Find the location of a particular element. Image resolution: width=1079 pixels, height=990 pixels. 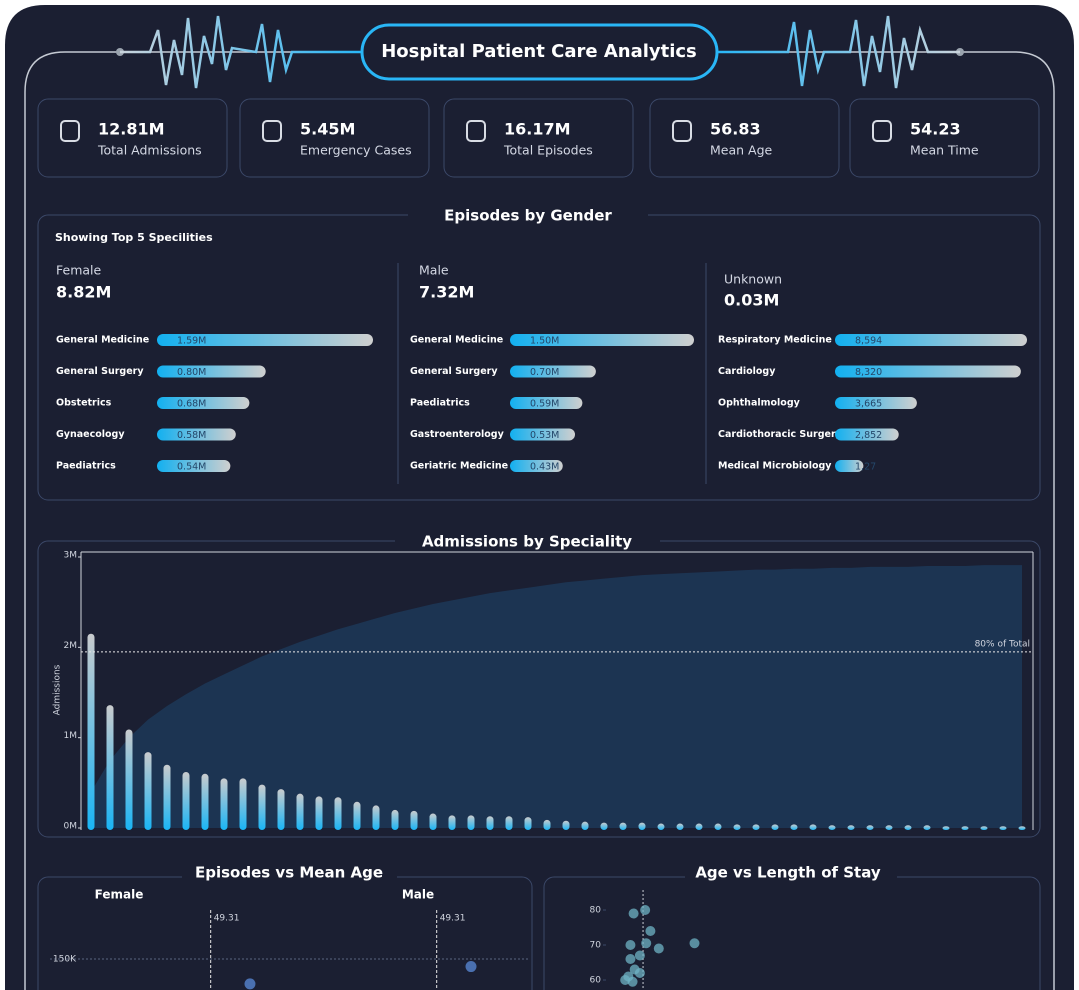

reference-label: 80% of Total is located at coordinates (1002, 644).